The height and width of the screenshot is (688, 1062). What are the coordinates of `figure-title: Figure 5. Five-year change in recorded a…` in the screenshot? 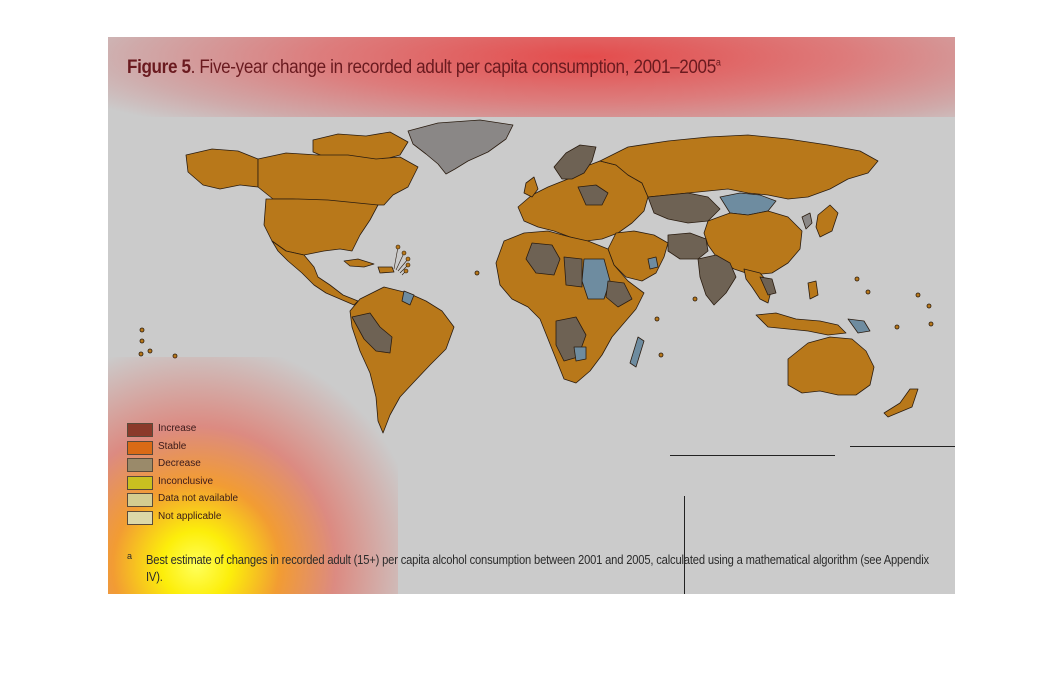 It's located at (424, 68).